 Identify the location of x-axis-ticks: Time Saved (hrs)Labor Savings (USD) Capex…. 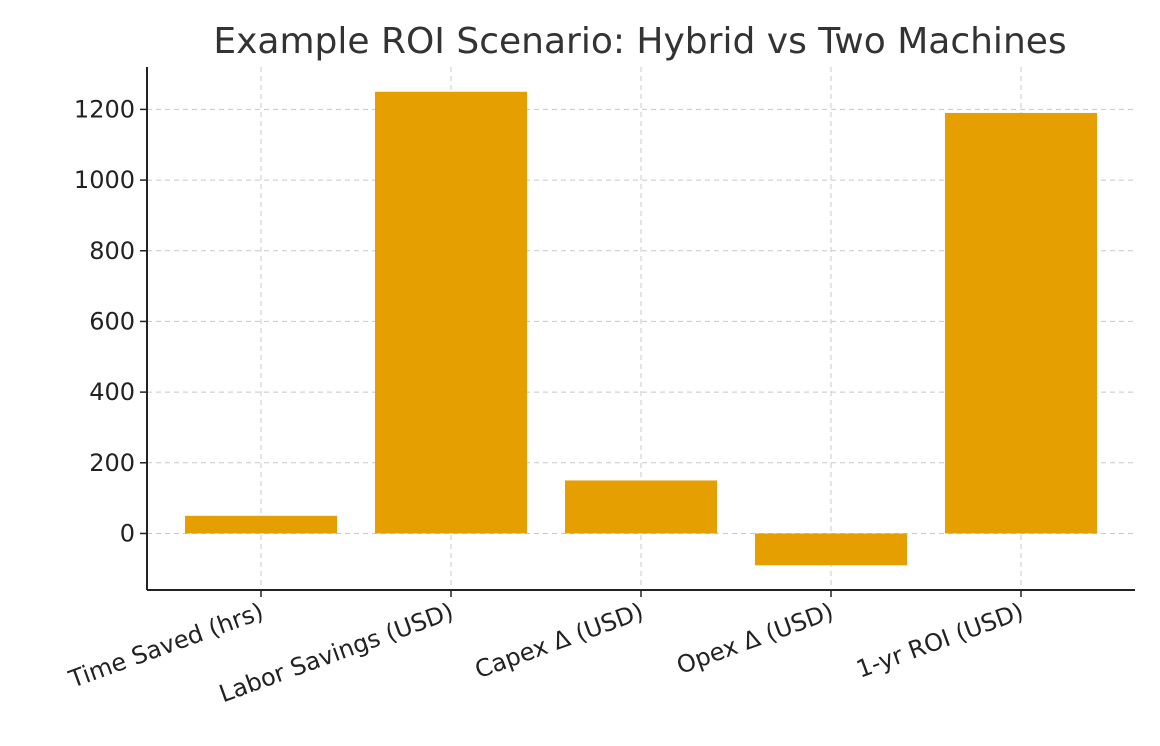
(545, 649).